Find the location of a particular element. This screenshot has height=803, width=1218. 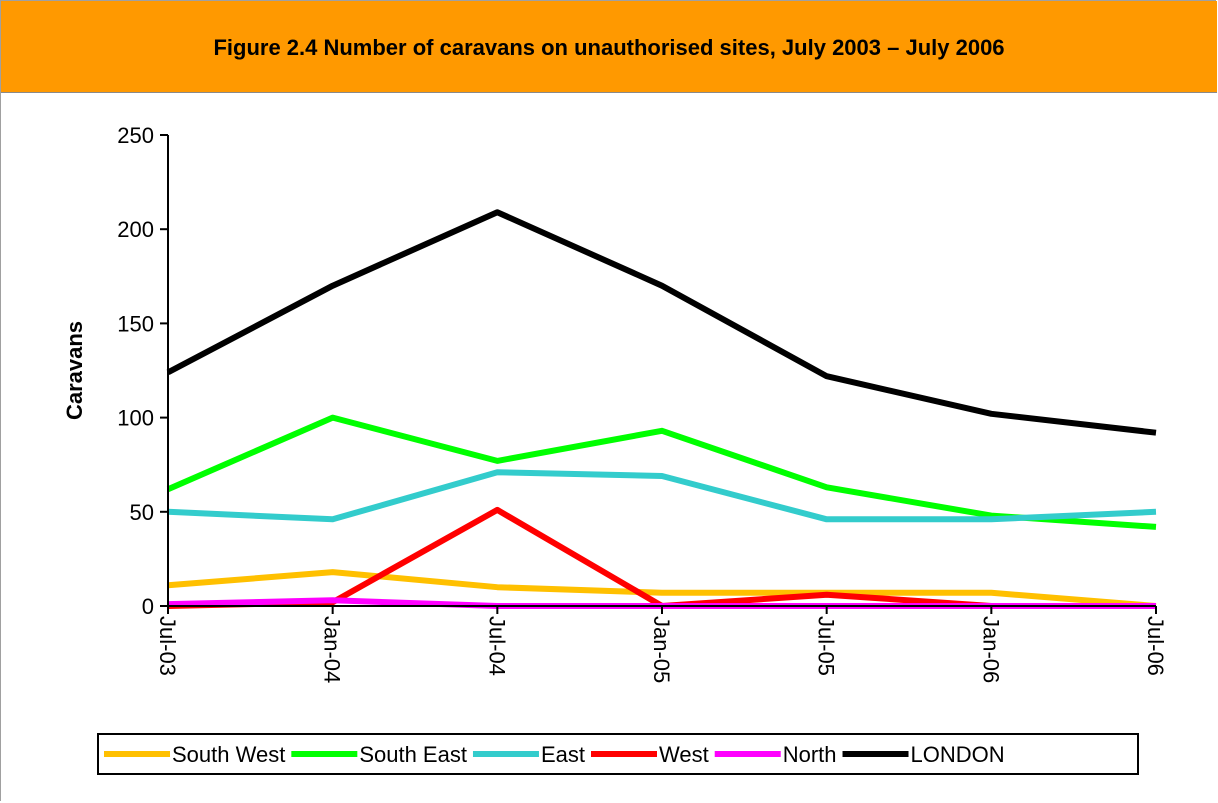

legend-label-south-east: South East is located at coordinates (413, 754).